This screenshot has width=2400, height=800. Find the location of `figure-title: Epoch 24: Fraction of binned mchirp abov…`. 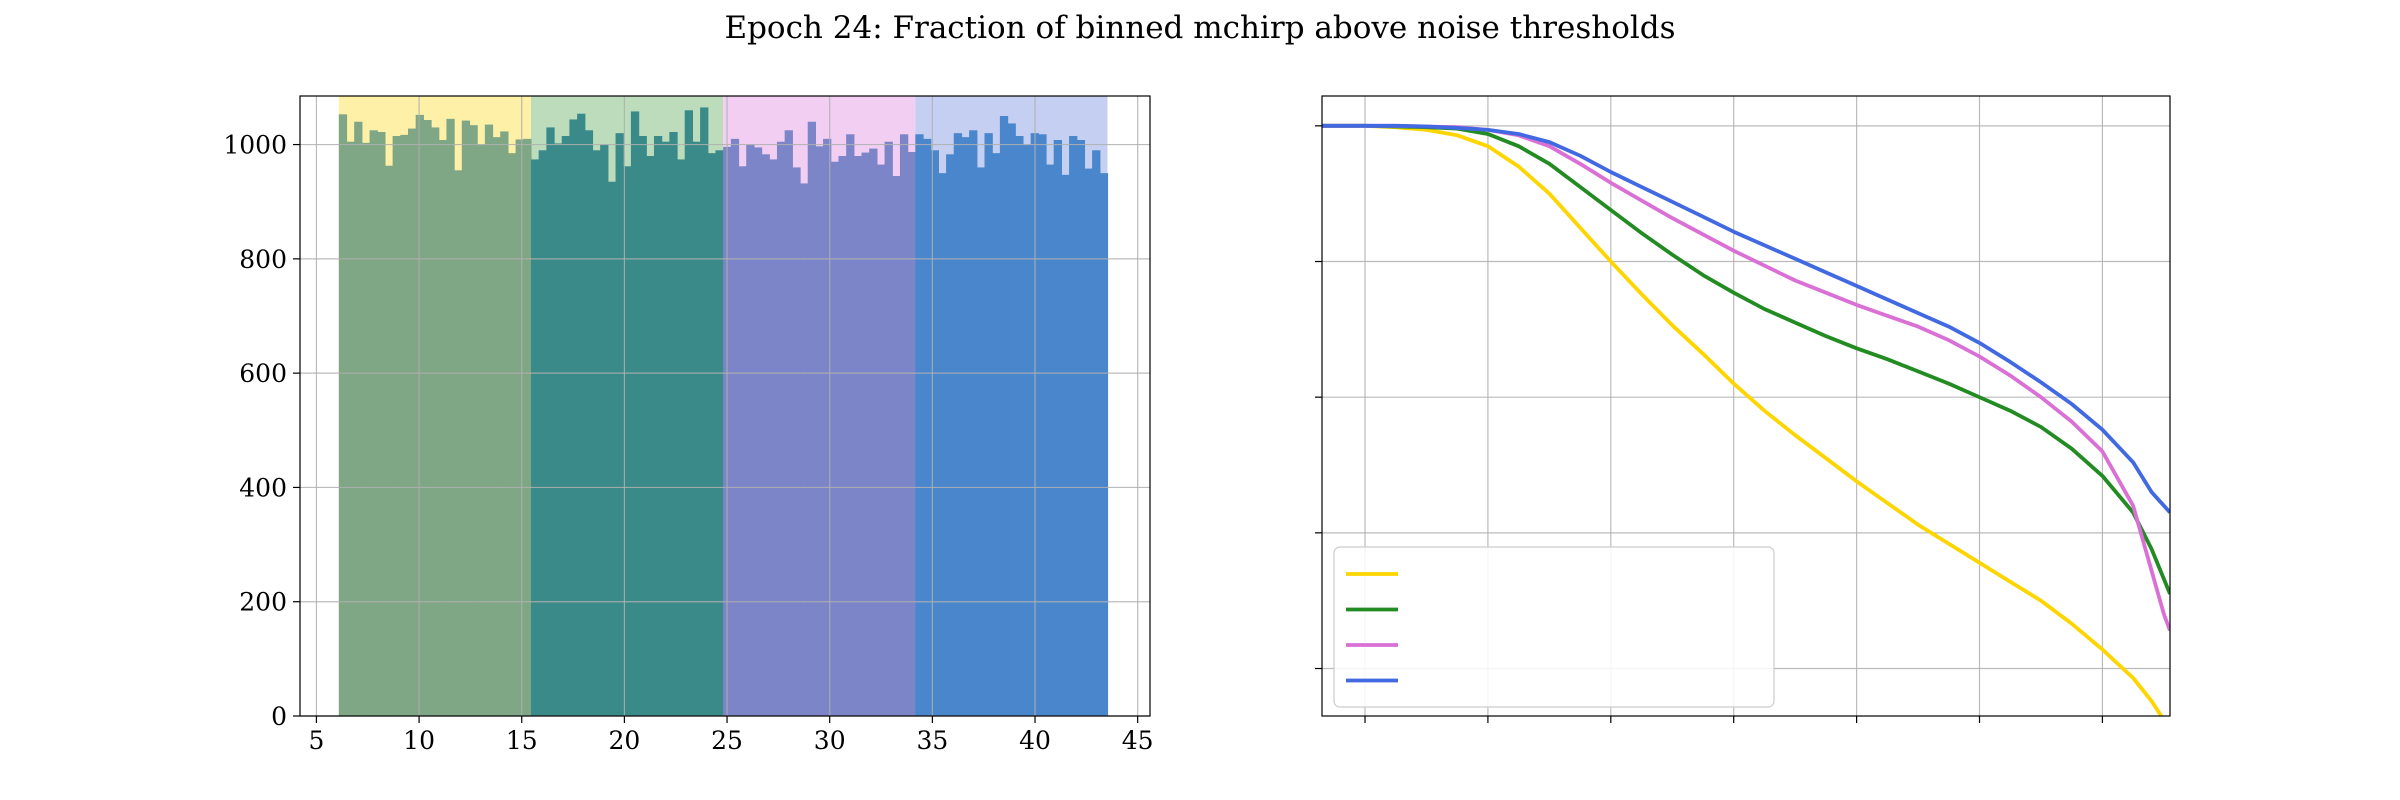

figure-title: Epoch 24: Fraction of binned mchirp abov… is located at coordinates (1199, 28).